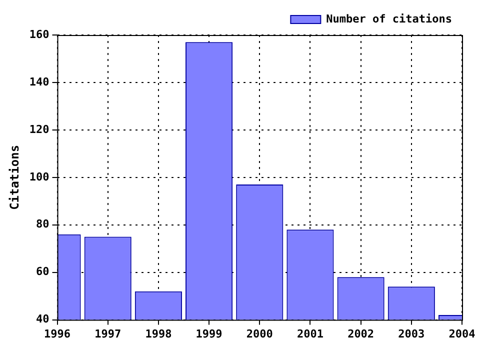 This screenshot has height=350, width=480. What do you see at coordinates (310, 333) in the screenshot?
I see `x-tick-label: 2001` at bounding box center [310, 333].